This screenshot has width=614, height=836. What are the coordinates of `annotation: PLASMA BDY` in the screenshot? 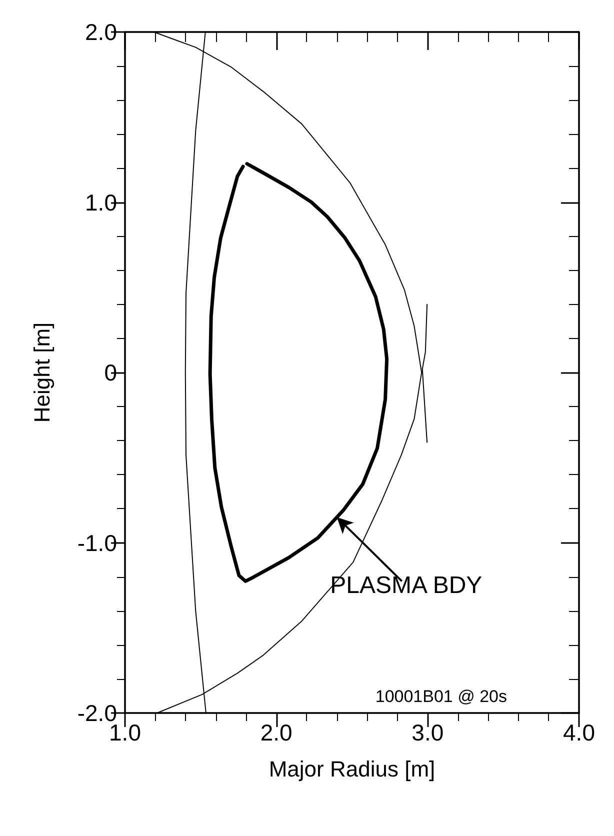 It's located at (406, 585).